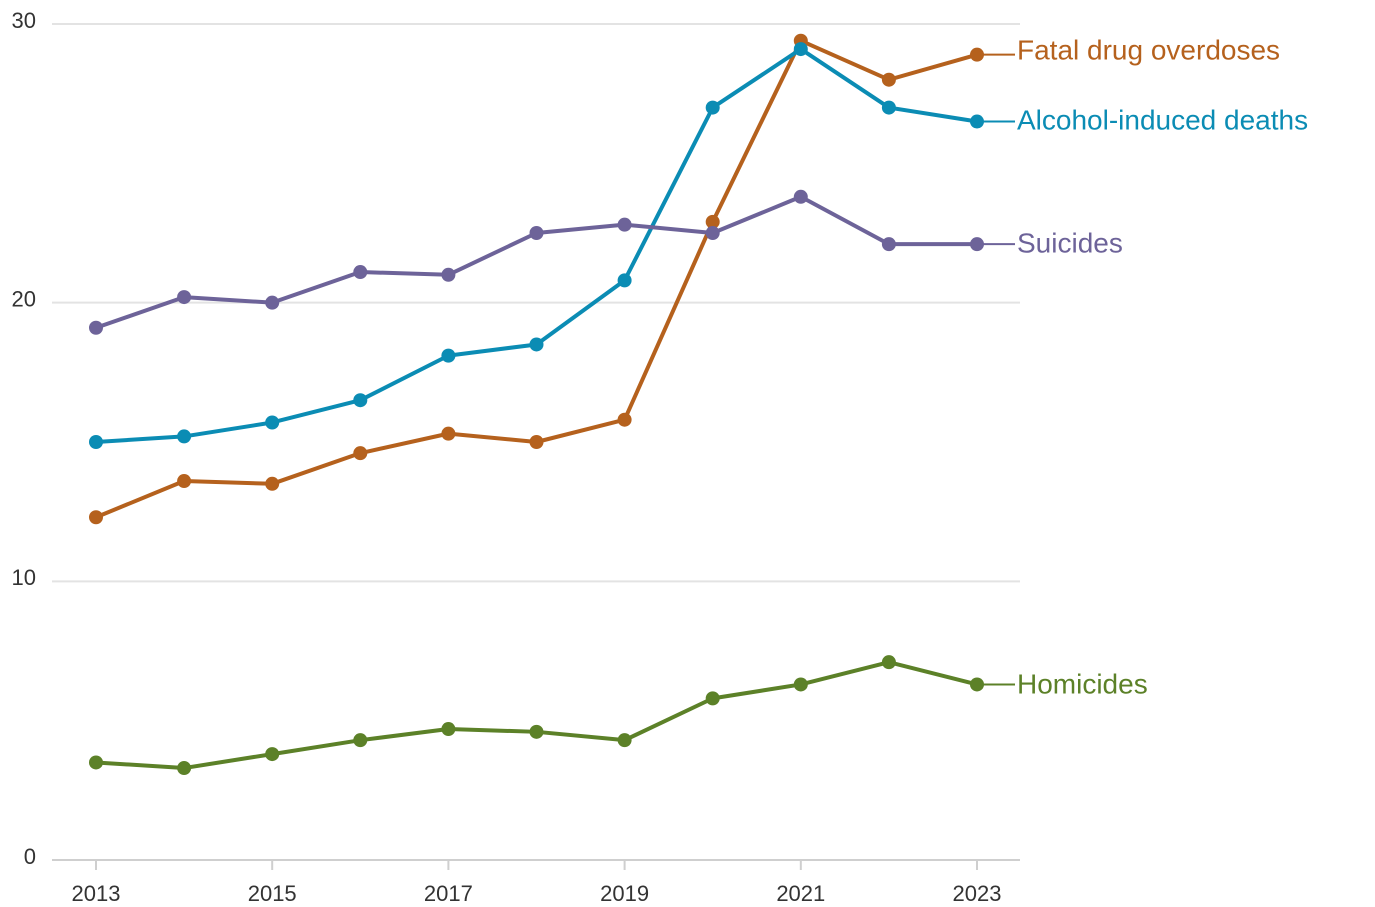 The height and width of the screenshot is (907, 1375). What do you see at coordinates (624, 893) in the screenshot?
I see `x-tick-label: 2019` at bounding box center [624, 893].